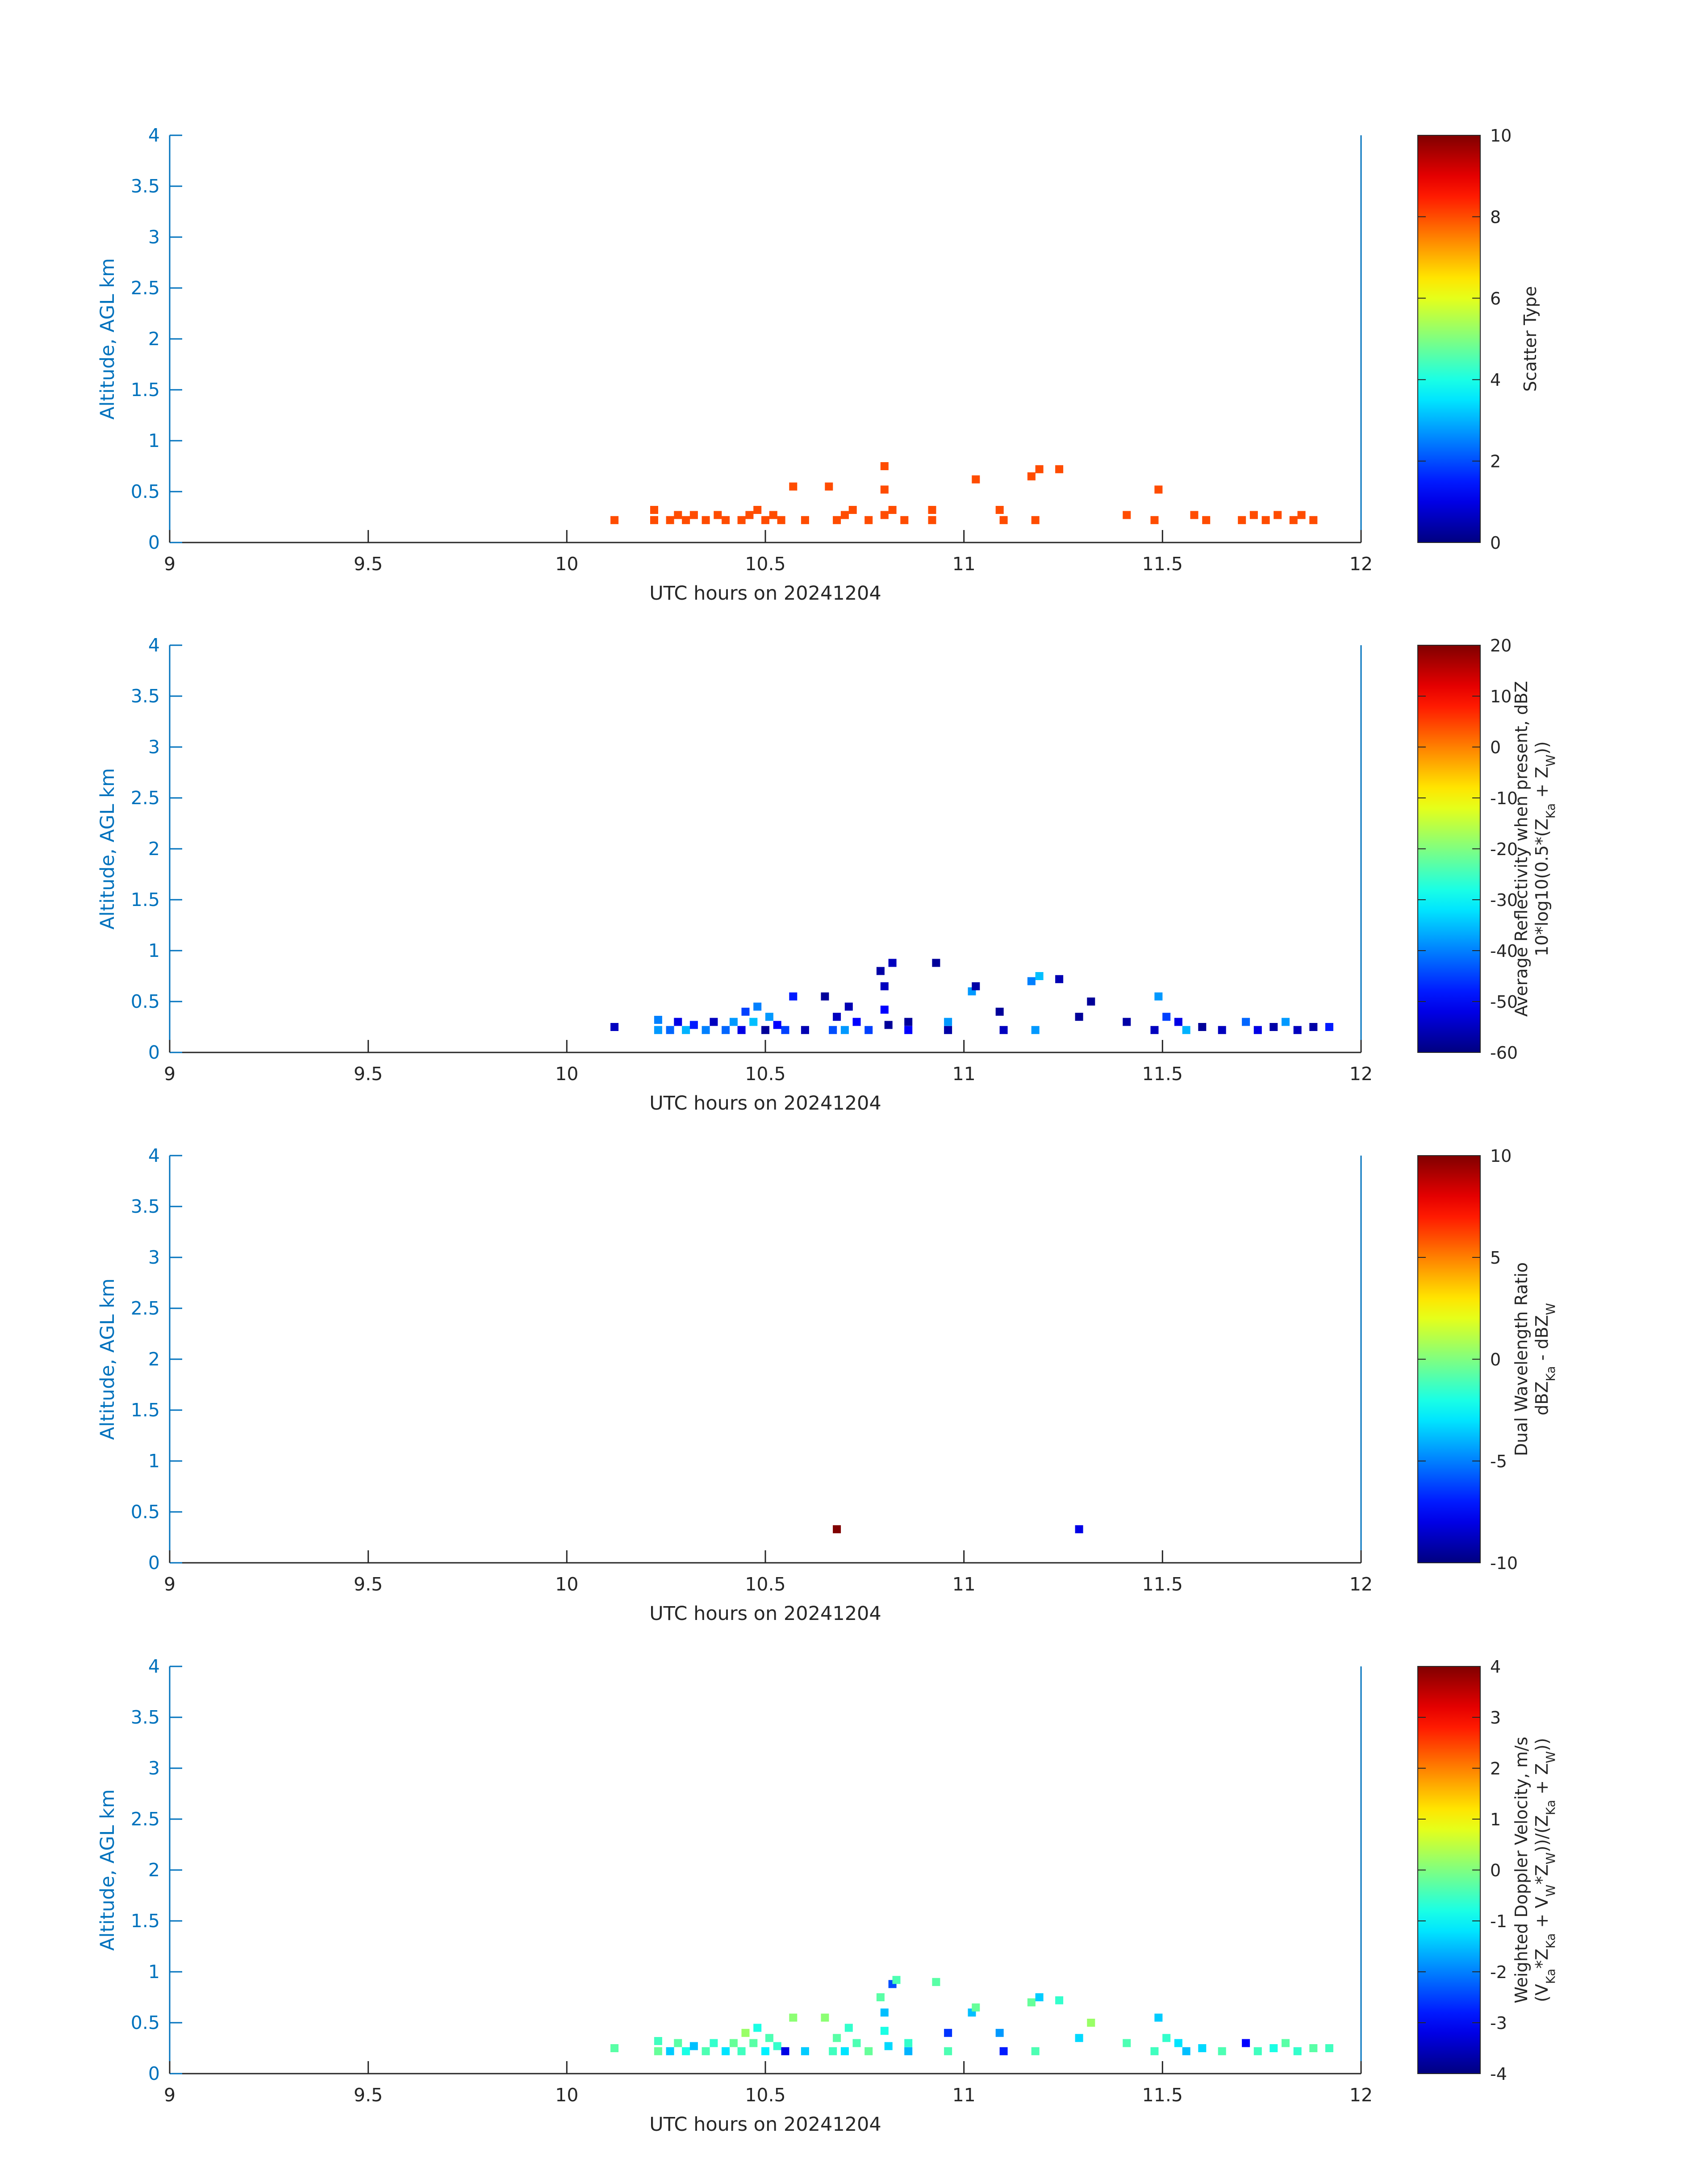 Image resolution: width=1708 pixels, height=2179 pixels. What do you see at coordinates (1504, 900) in the screenshot?
I see `colorbar-tick-label: -30` at bounding box center [1504, 900].